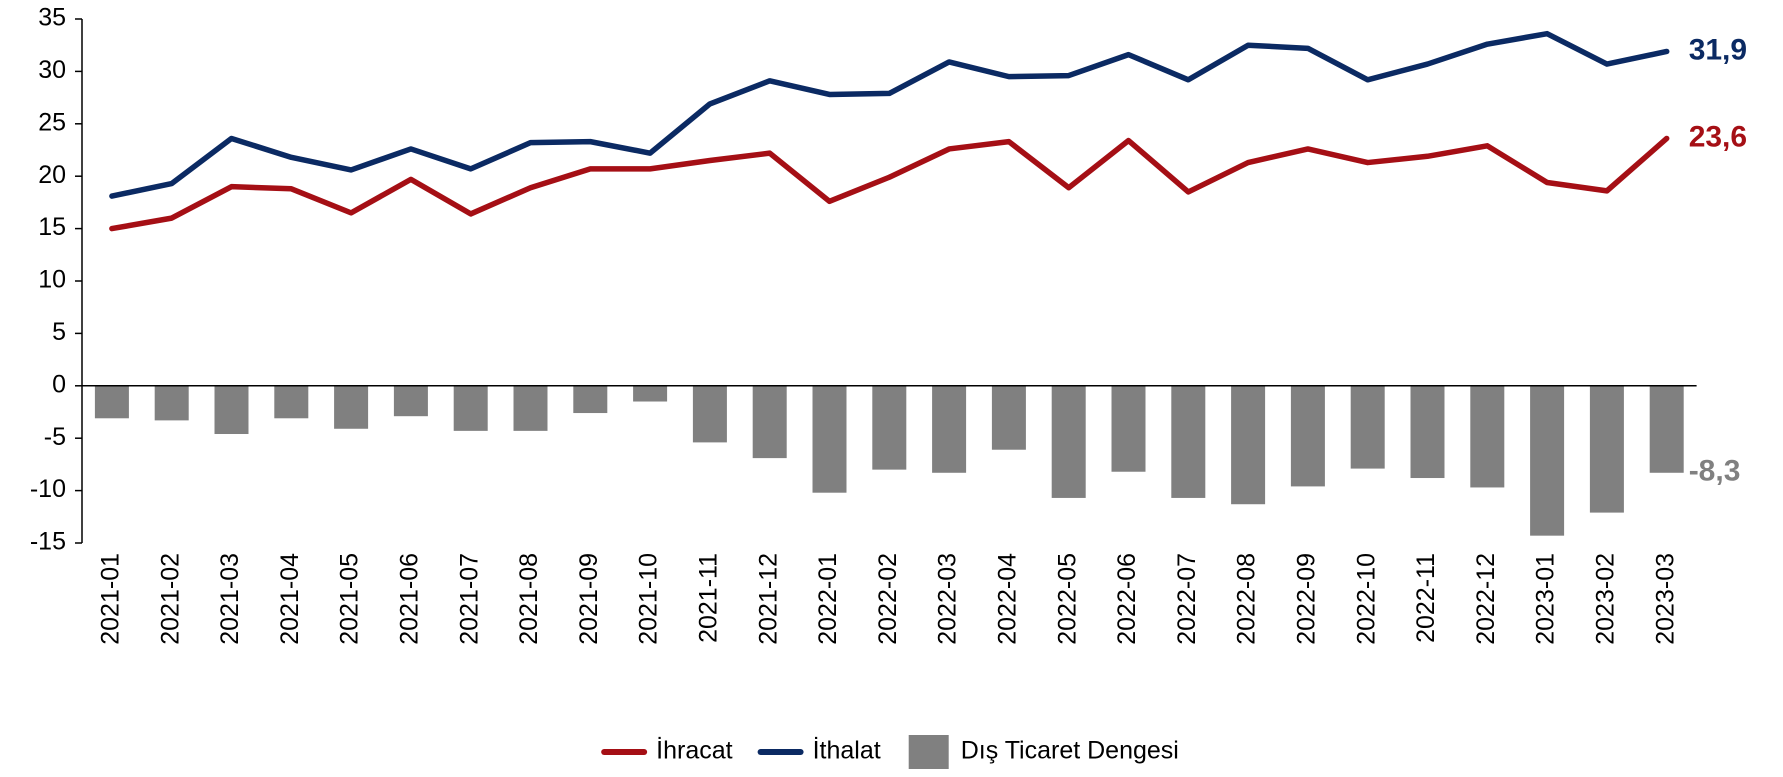 This screenshot has height=777, width=1783. I want to click on y-tick-label: 35, so click(52, 18).